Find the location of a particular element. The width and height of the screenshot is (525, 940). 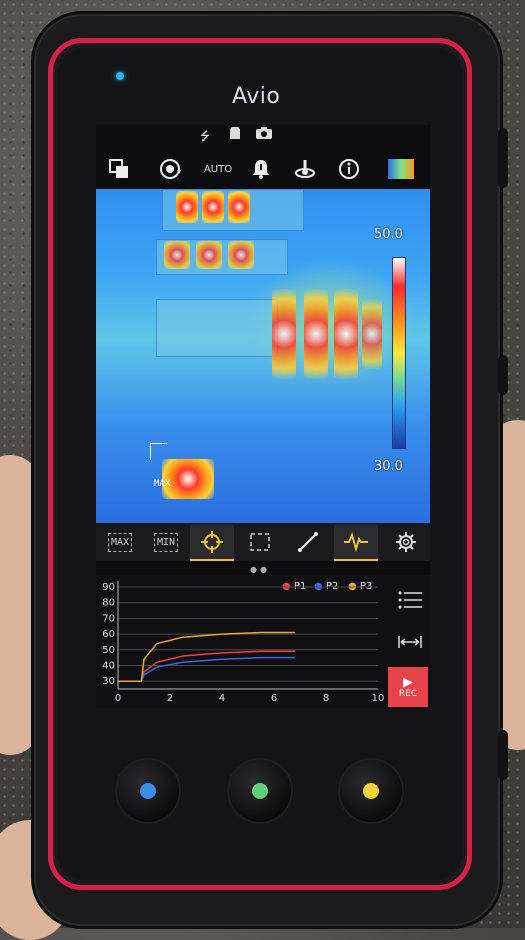

y-tick-label: 90 is located at coordinates (108, 587).